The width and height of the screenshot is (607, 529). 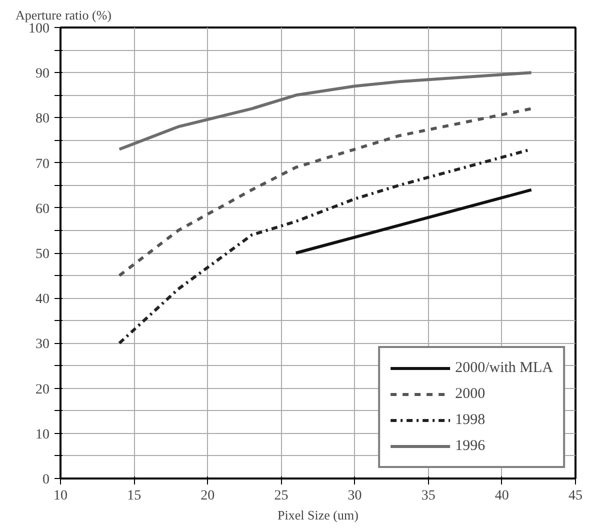 I want to click on y-tick-label: 50, so click(x=43, y=254).